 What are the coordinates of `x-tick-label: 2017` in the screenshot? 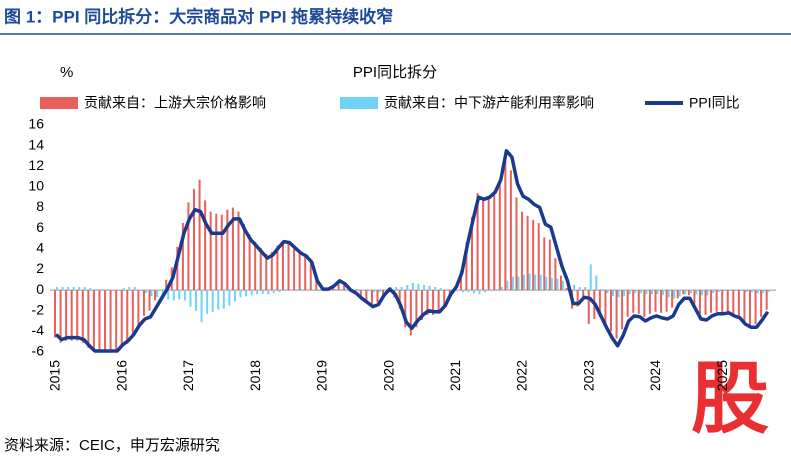 It's located at (188, 375).